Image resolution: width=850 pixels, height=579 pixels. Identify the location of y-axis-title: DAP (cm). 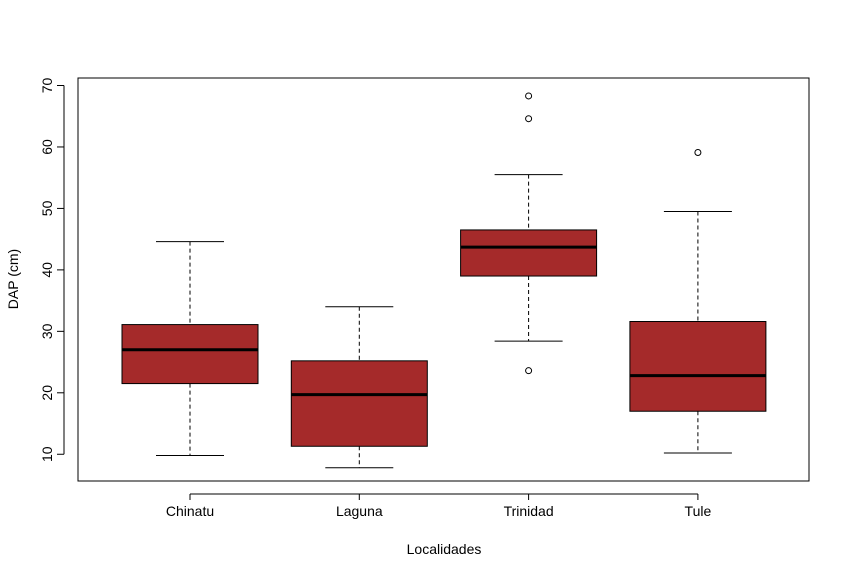
(13, 279).